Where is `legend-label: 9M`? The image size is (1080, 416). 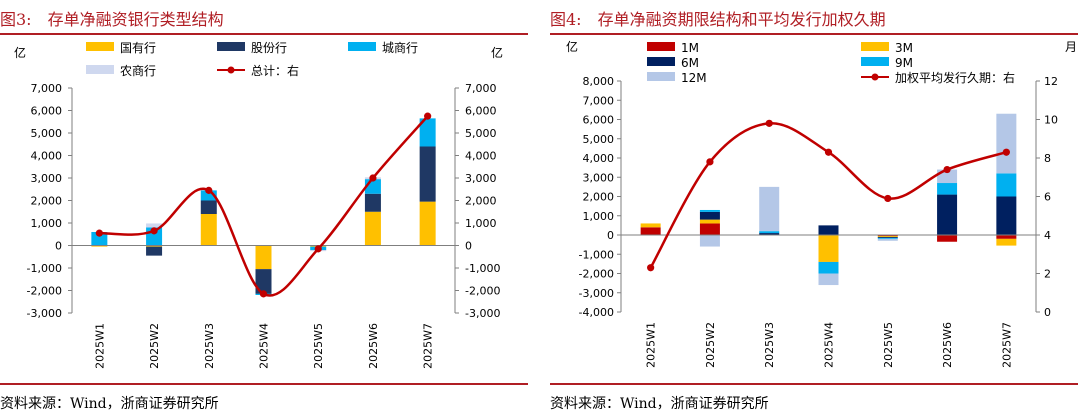 legend-label: 9M is located at coordinates (904, 63).